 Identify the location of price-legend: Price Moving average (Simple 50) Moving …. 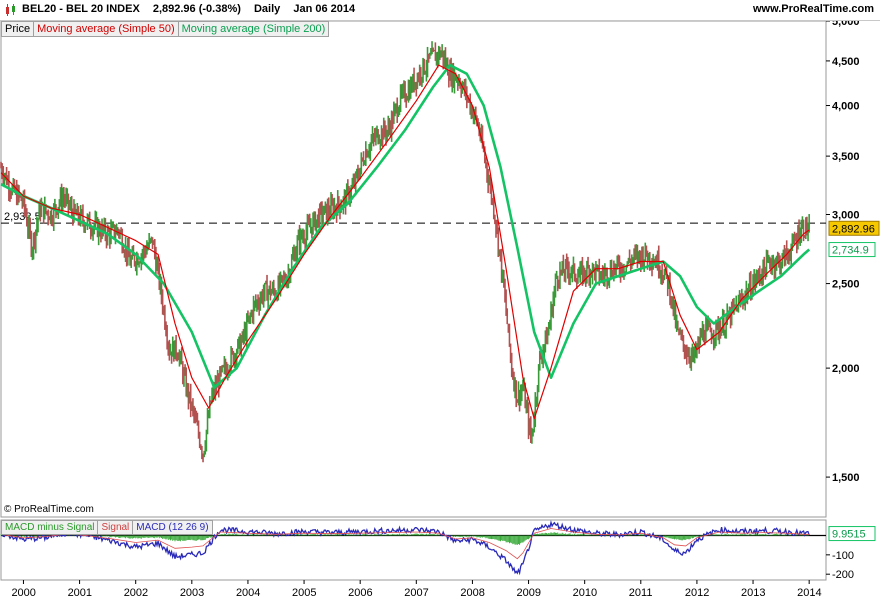
(165, 29).